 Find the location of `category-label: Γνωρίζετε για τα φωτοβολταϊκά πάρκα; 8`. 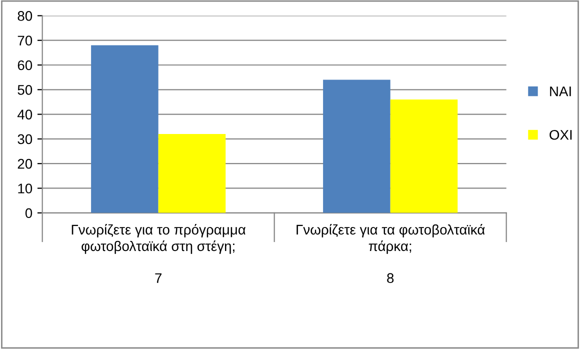

category-label: Γνωρίζετε για τα φωτοβολταϊκά πάρκα; 8 is located at coordinates (390, 254).